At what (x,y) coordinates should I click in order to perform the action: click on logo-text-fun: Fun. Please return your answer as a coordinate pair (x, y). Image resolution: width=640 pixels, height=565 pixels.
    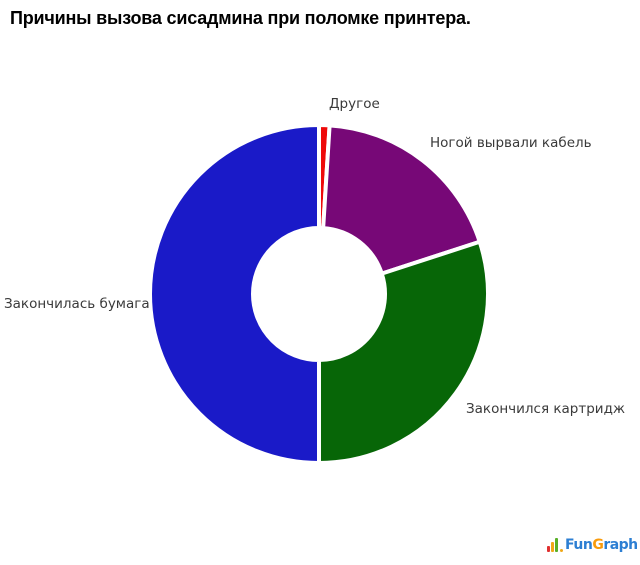
    Looking at the image, I should click on (579, 545).